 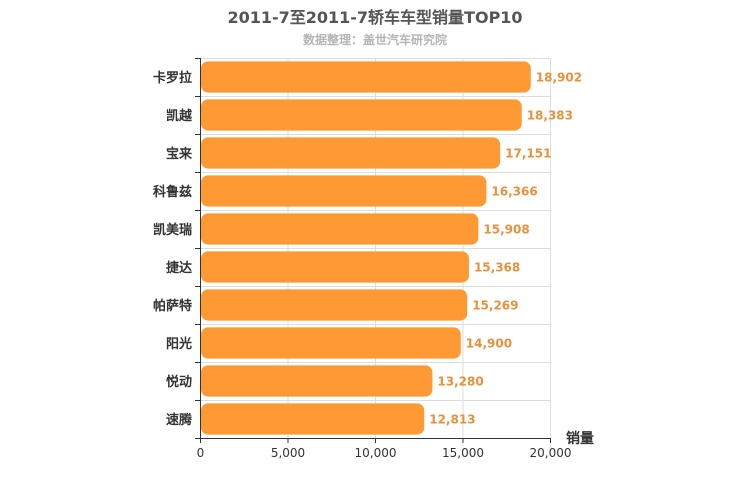 What do you see at coordinates (550, 116) in the screenshot?
I see `data-label: 18,383` at bounding box center [550, 116].